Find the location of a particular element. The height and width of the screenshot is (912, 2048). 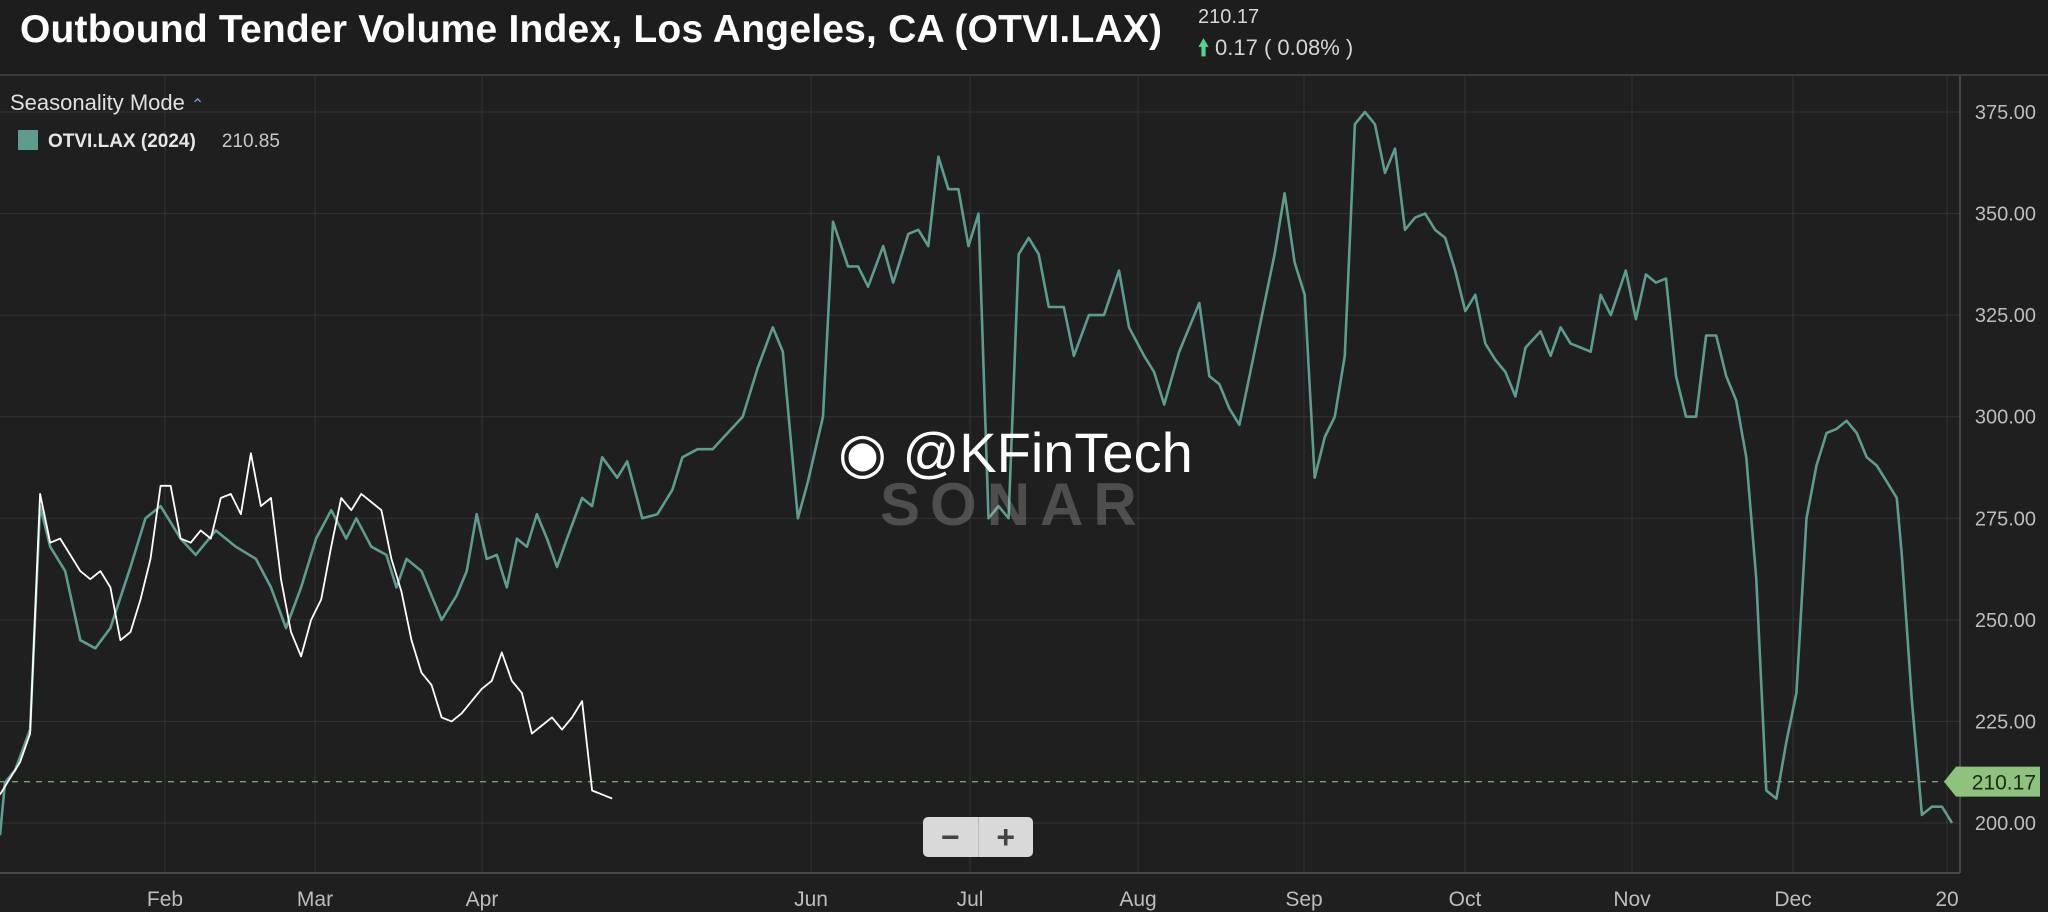

weibo-icon: ◉ is located at coordinates (862, 452).